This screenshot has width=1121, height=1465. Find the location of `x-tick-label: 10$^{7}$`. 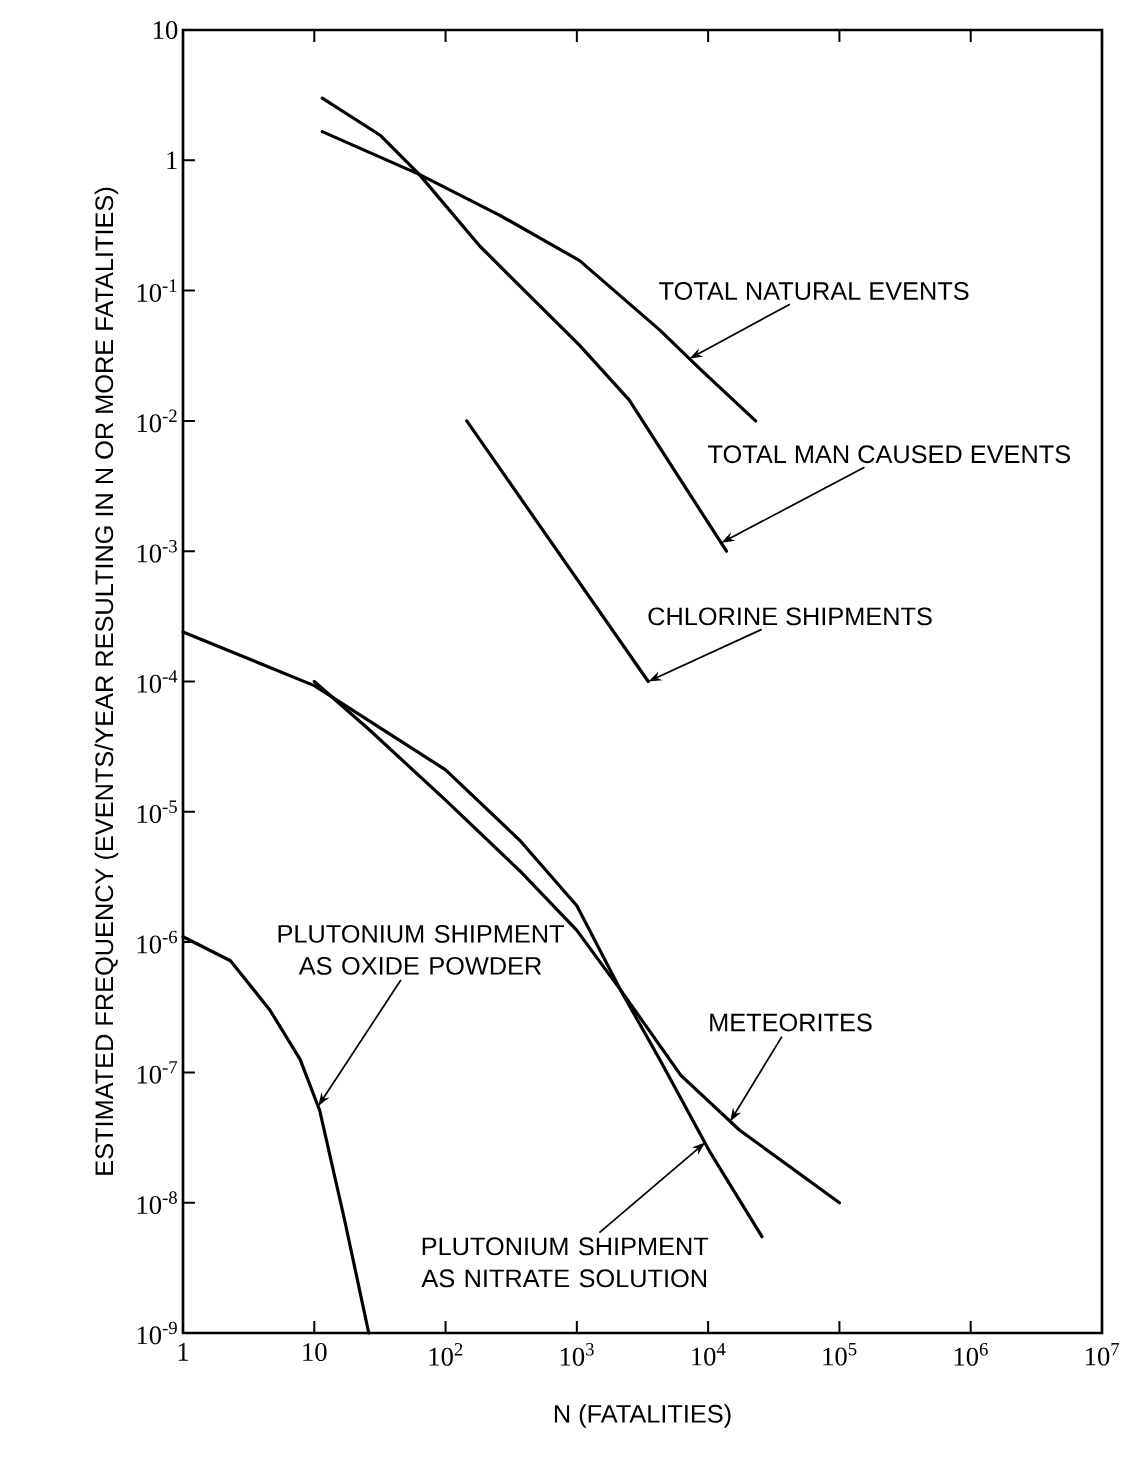

x-tick-label: 10$^{7}$ is located at coordinates (1102, 1354).